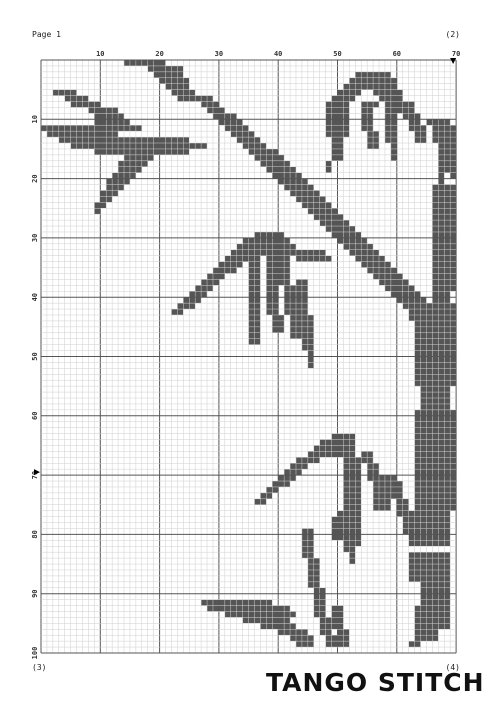 Image resolution: width=496 pixels, height=702 pixels. What do you see at coordinates (397, 54) in the screenshot?
I see `x-tick-label: 60` at bounding box center [397, 54].